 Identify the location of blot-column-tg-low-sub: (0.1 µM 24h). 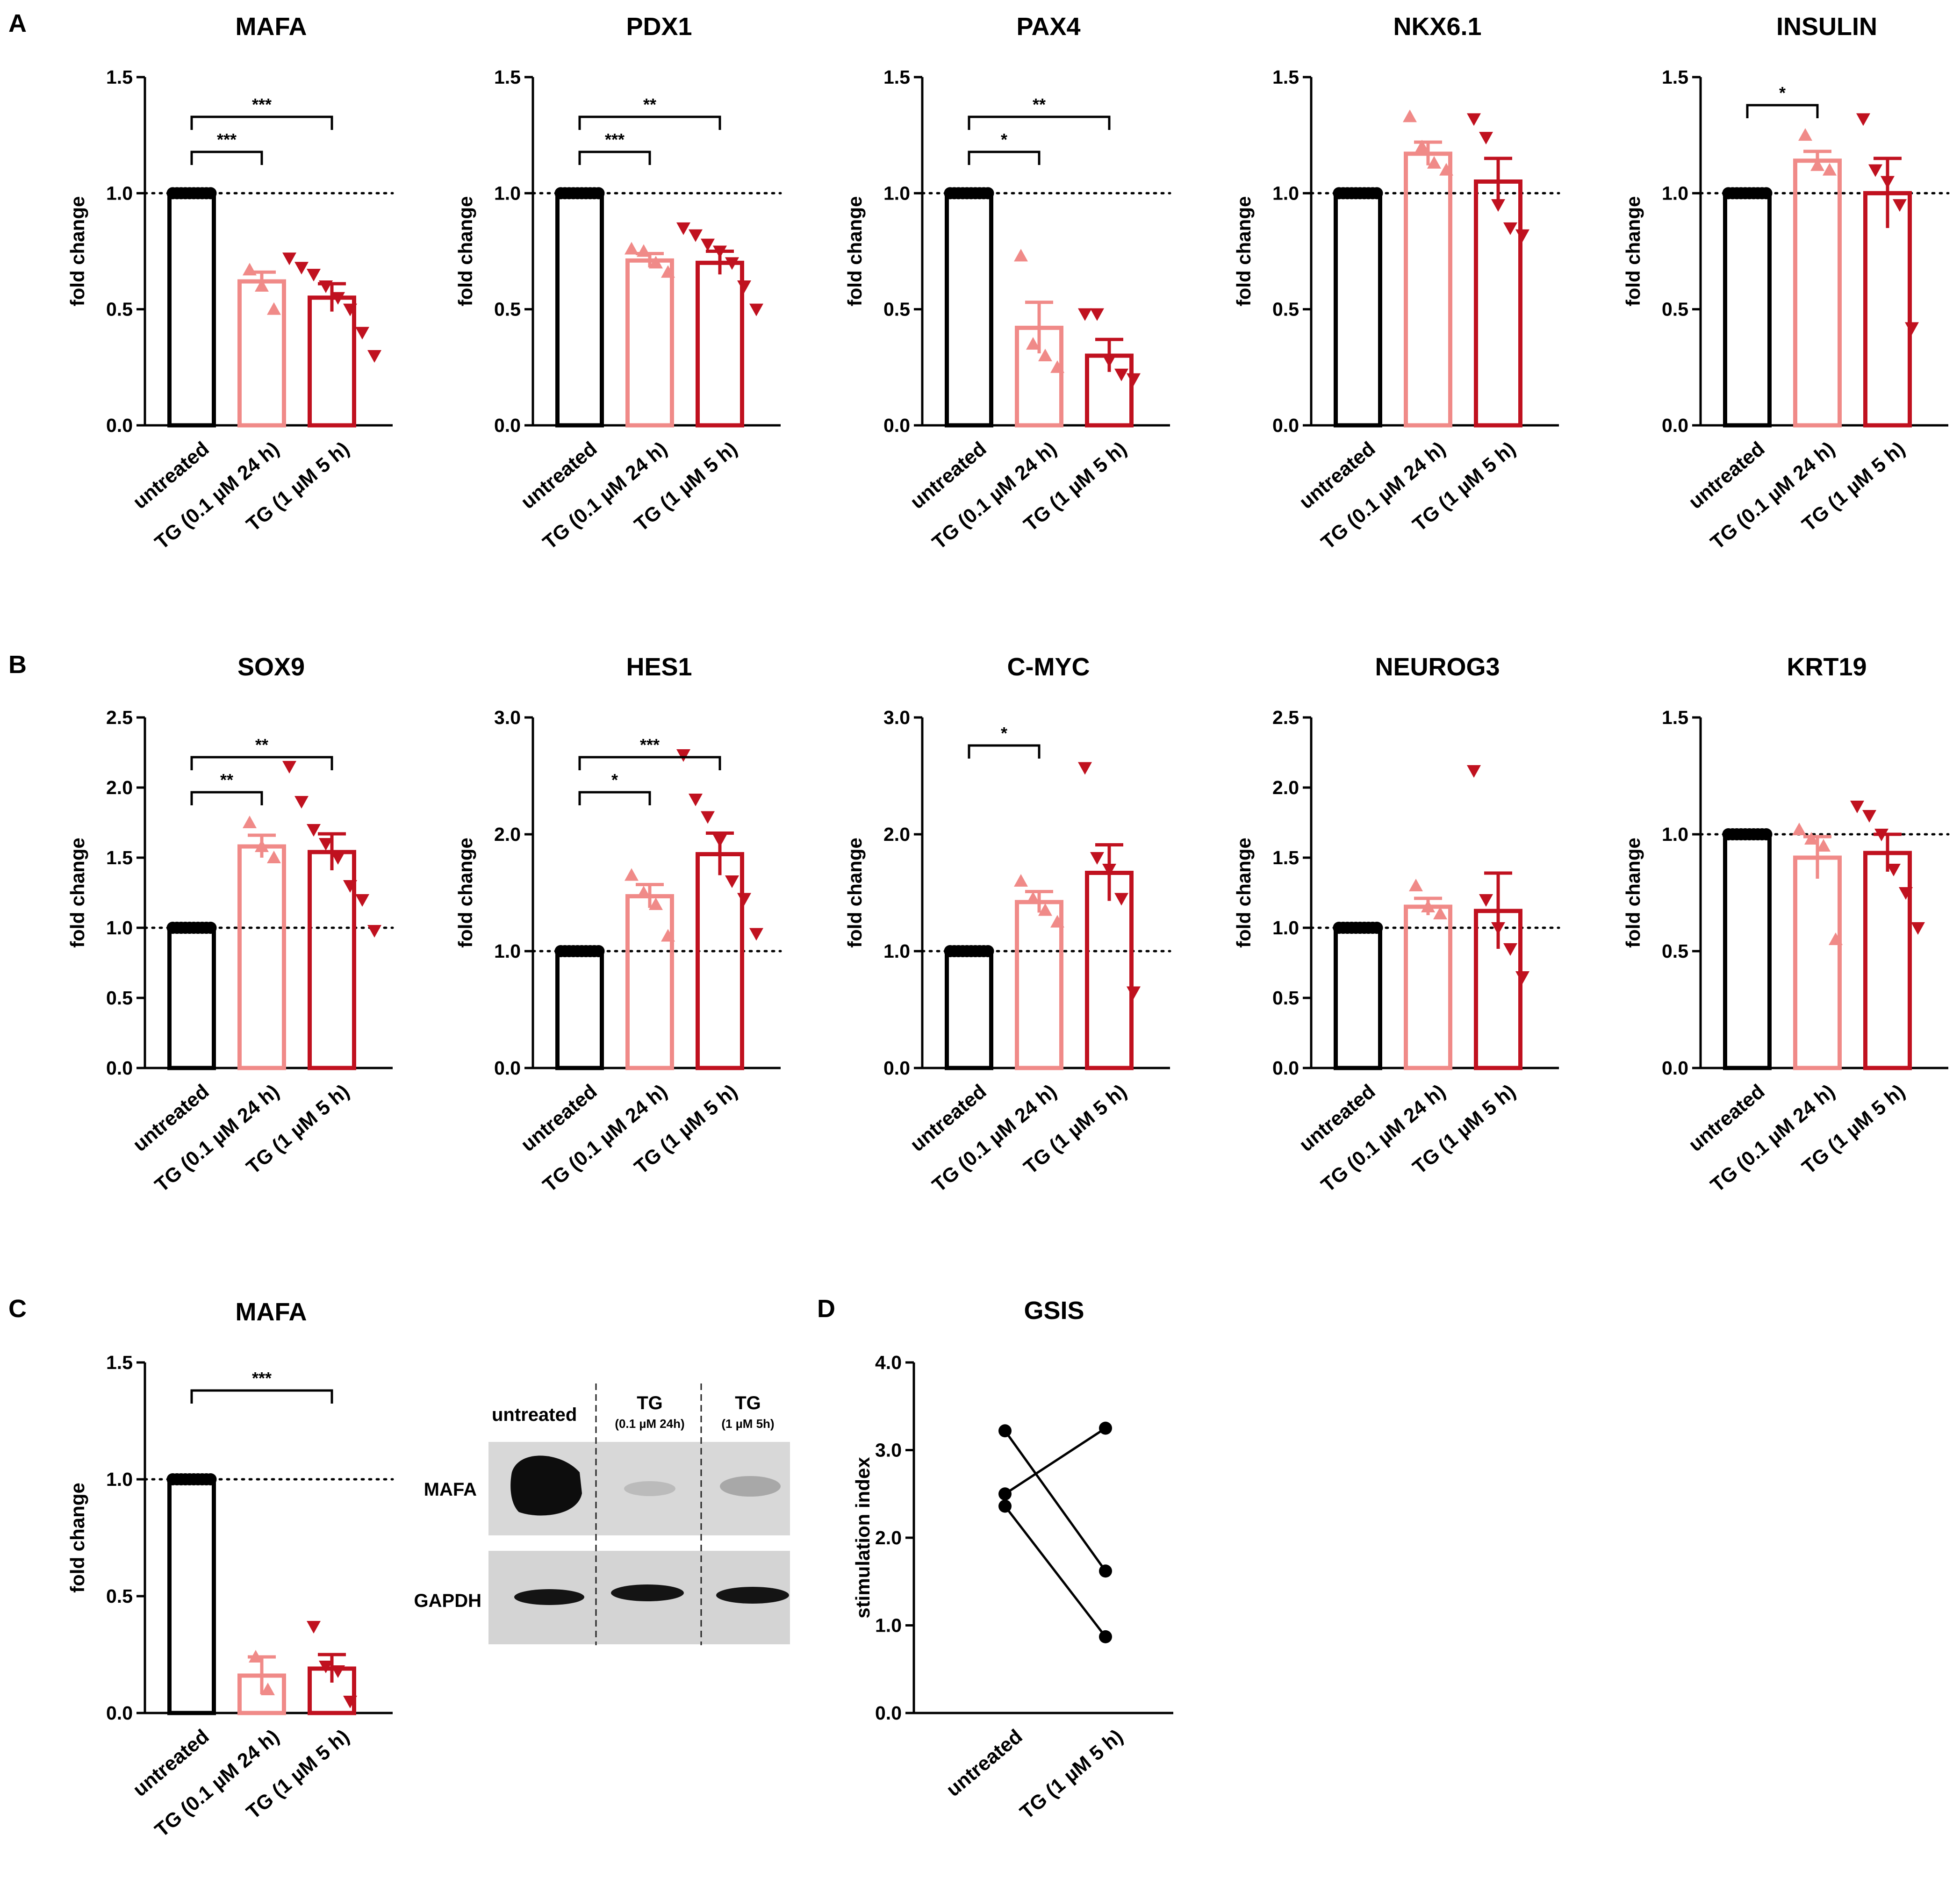
(649, 1424).